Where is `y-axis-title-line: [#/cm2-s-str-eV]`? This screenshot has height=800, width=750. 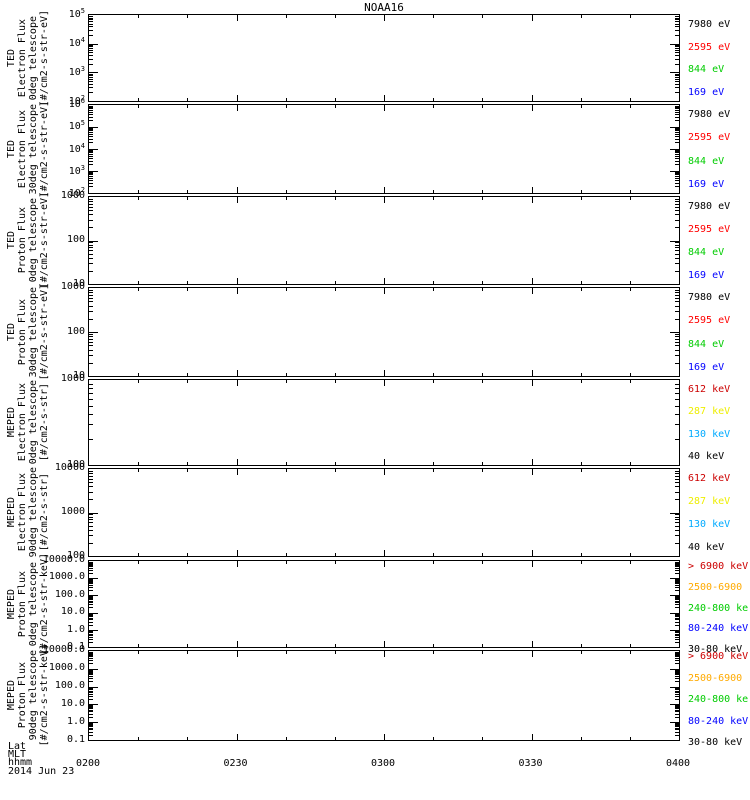 y-axis-title-line: [#/cm2-s-str-eV] is located at coordinates (44, 149).